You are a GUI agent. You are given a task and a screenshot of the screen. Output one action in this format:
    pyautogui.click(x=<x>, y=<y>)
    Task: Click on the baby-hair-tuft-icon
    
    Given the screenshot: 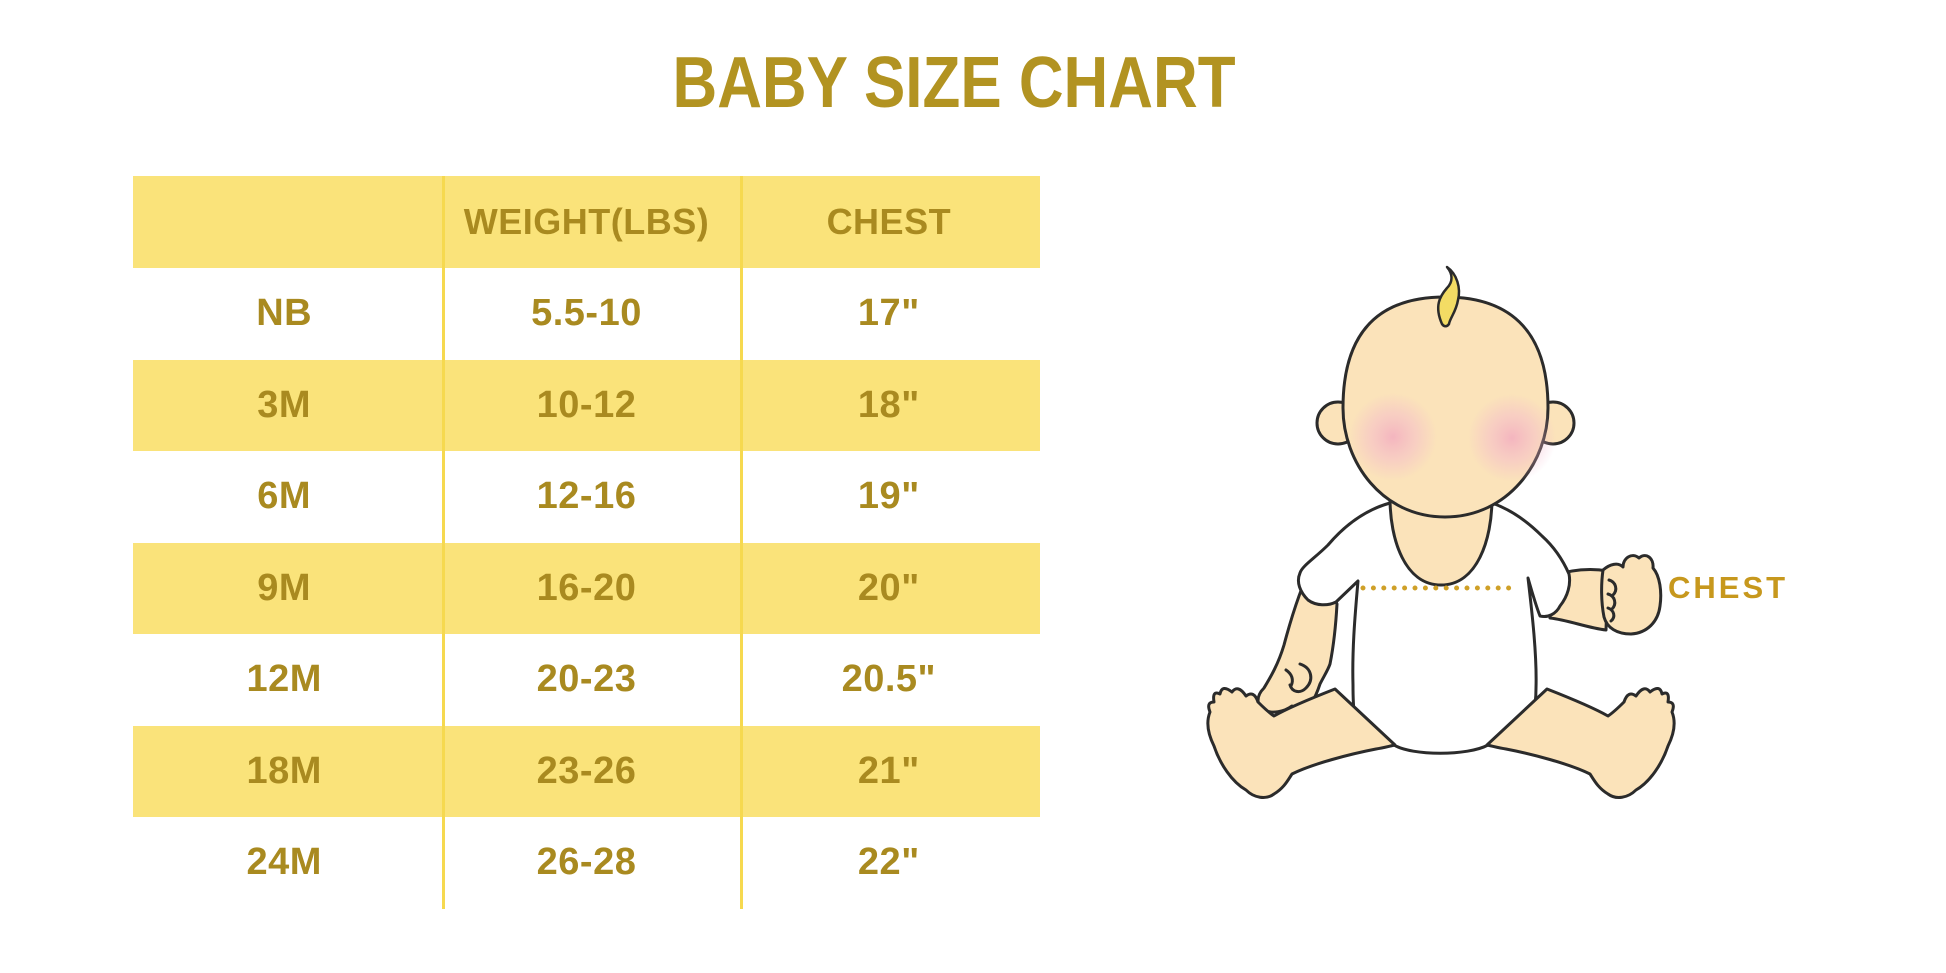 What is the action you would take?
    pyautogui.click(x=1448, y=296)
    